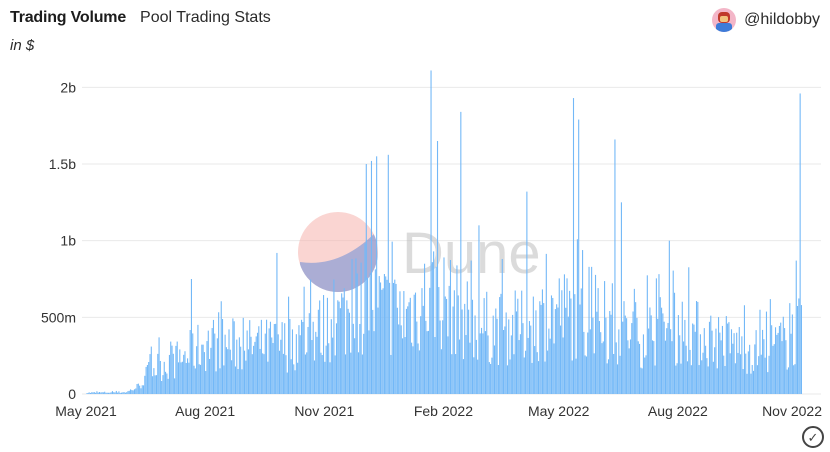 This screenshot has height=452, width=830. I want to click on author-link: @hildobby, so click(766, 20).